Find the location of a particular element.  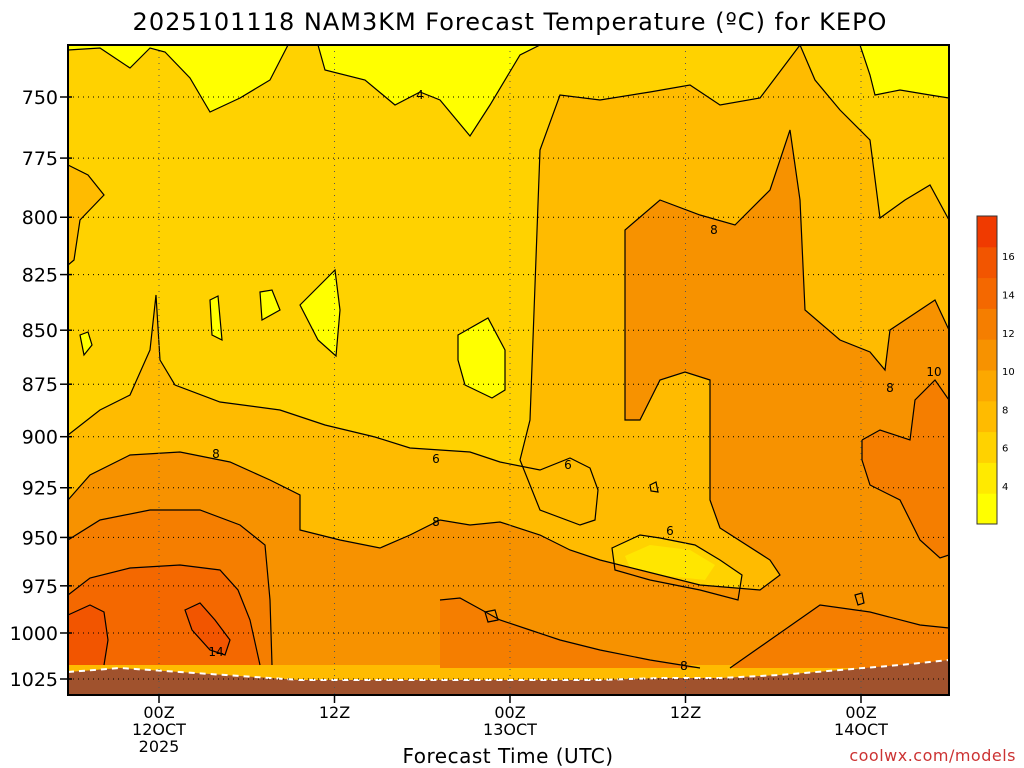

y-tick-label: 800 is located at coordinates (40, 218).